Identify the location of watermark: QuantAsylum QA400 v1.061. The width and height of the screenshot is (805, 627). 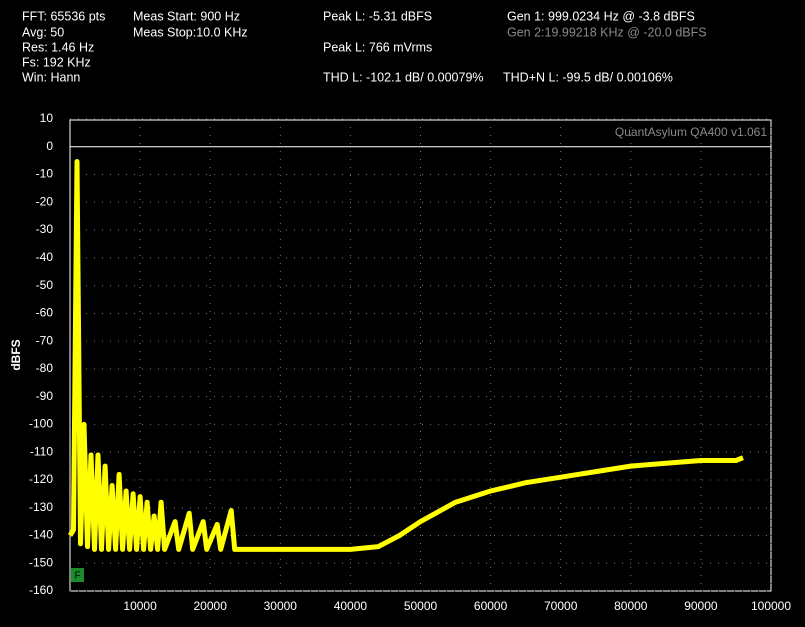
(691, 132).